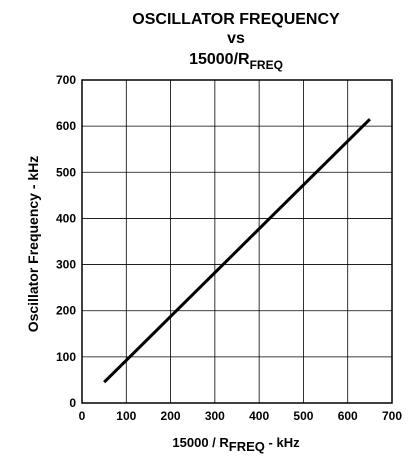  Describe the element at coordinates (200, 442) in the screenshot. I see `x-axis-label-main: 15000 / R` at that location.